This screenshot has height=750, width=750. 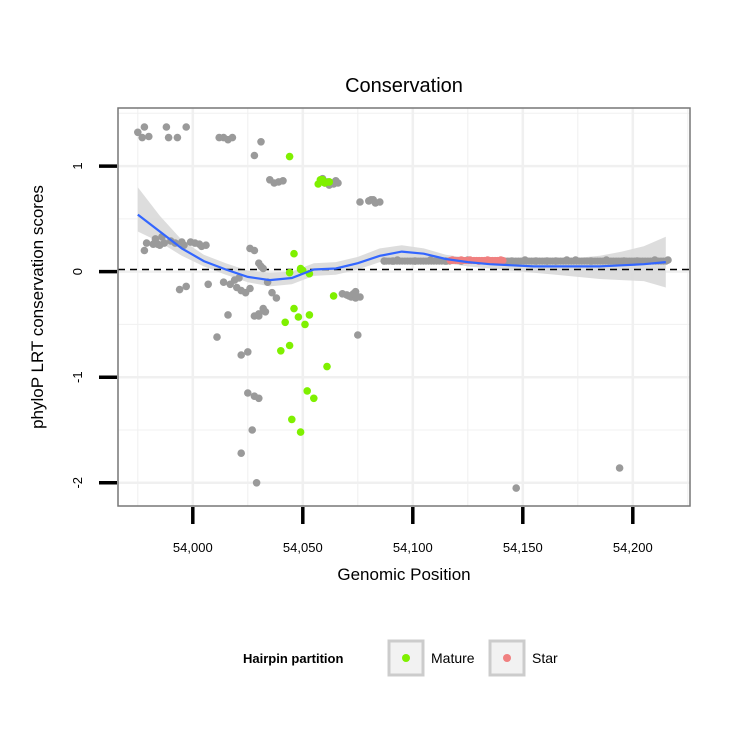 I want to click on legend-swatch-star, so click(x=507, y=658).